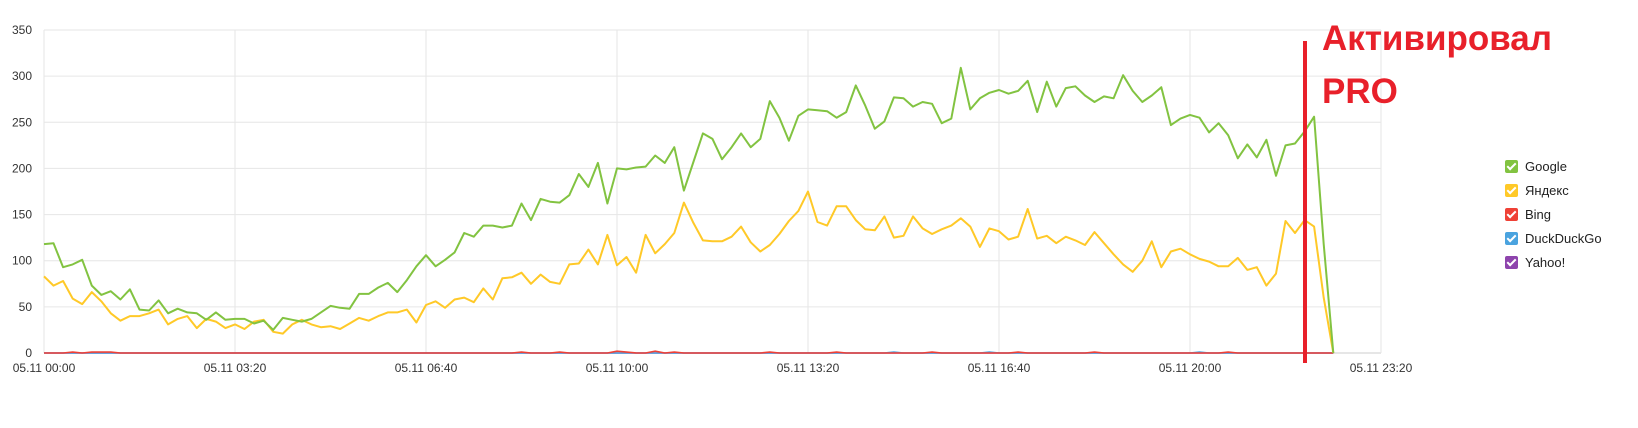  Describe the element at coordinates (808, 368) in the screenshot. I see `x-tick-label: 05.11 13:20` at that location.